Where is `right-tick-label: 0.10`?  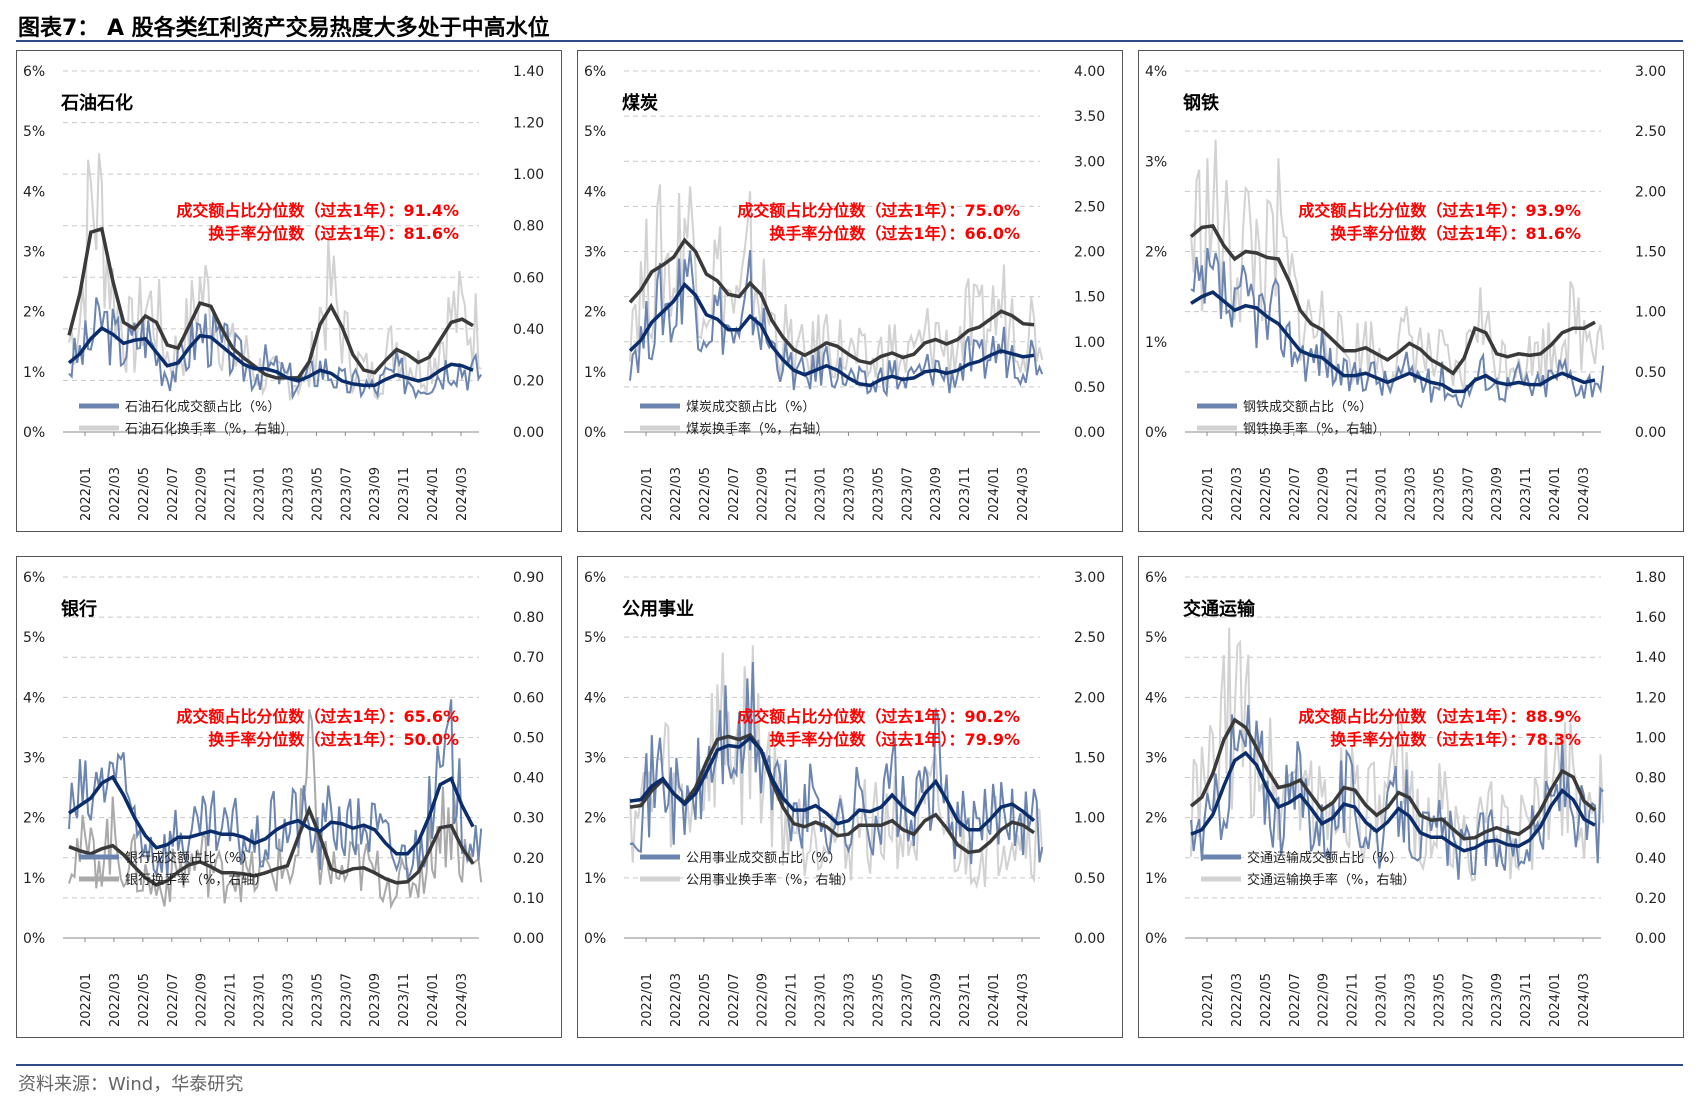
right-tick-label: 0.10 is located at coordinates (528, 899).